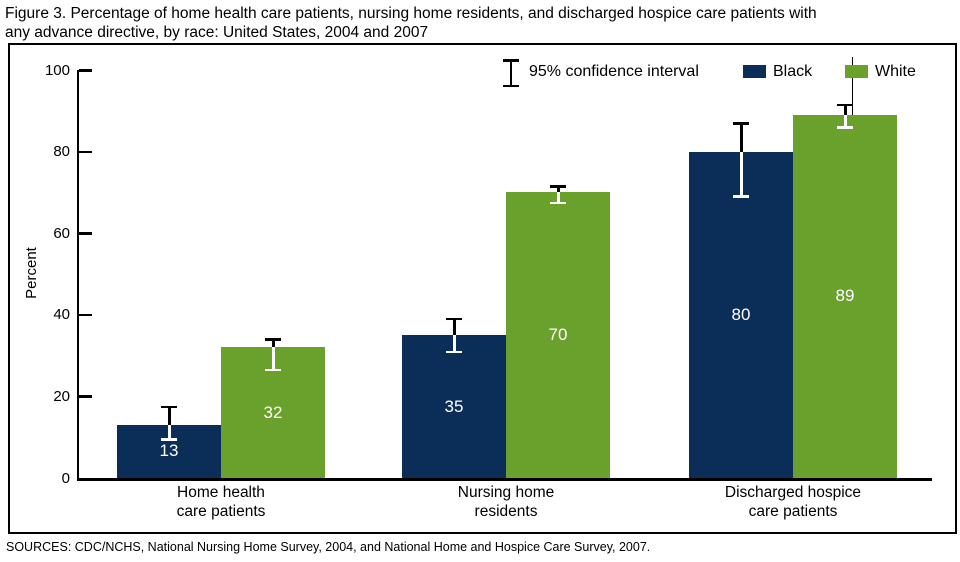 Image resolution: width=960 pixels, height=562 pixels. I want to click on y-tick-label-100: 100, so click(57, 70).